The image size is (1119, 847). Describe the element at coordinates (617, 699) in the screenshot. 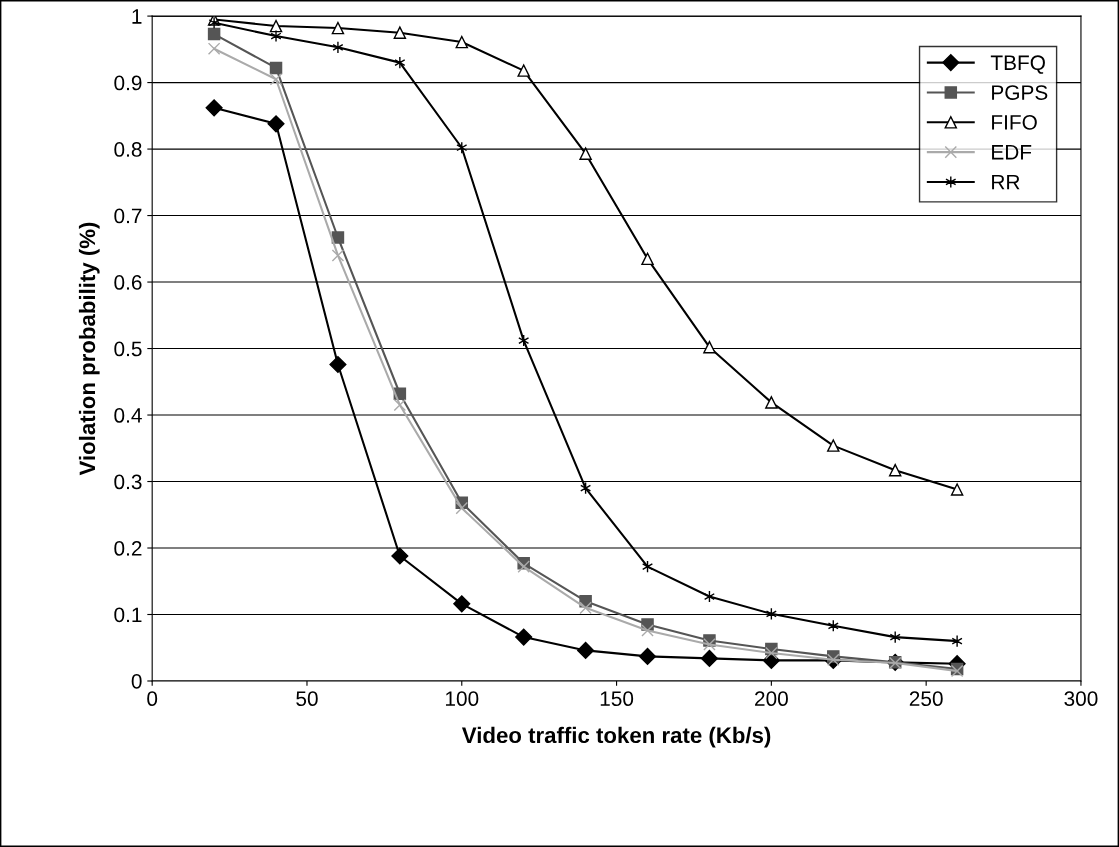

I see `x-tick-label: 150` at that location.